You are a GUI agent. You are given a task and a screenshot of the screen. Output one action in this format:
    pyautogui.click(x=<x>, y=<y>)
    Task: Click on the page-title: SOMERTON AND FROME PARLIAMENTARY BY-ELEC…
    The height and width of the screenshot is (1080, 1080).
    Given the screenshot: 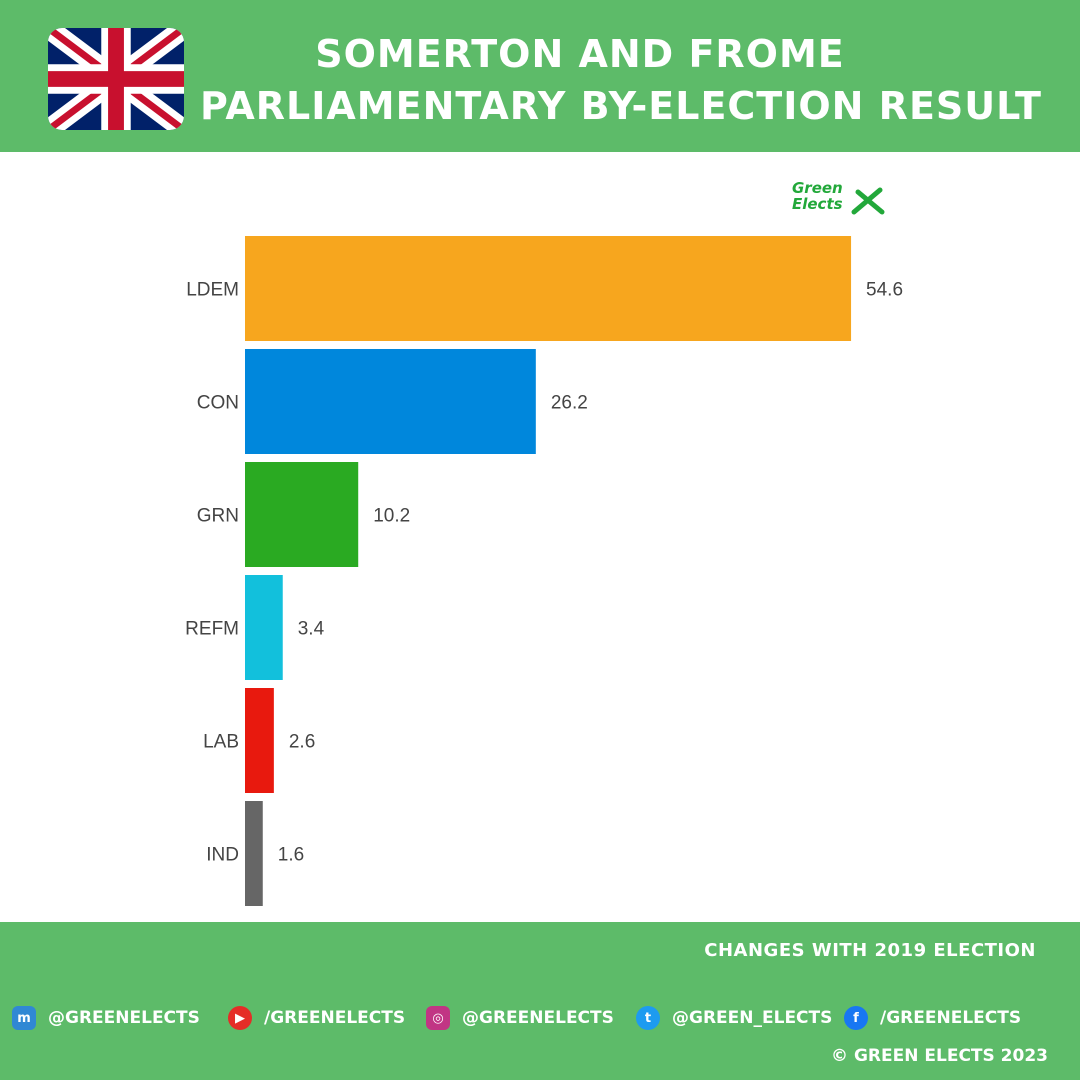 What is the action you would take?
    pyautogui.click(x=621, y=80)
    